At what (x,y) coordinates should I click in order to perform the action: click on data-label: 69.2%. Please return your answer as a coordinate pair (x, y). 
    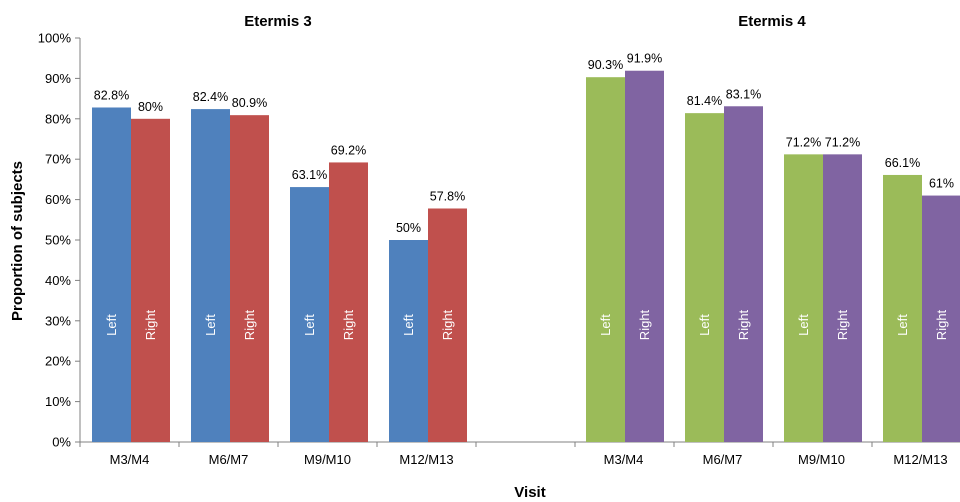
    Looking at the image, I should click on (348, 150).